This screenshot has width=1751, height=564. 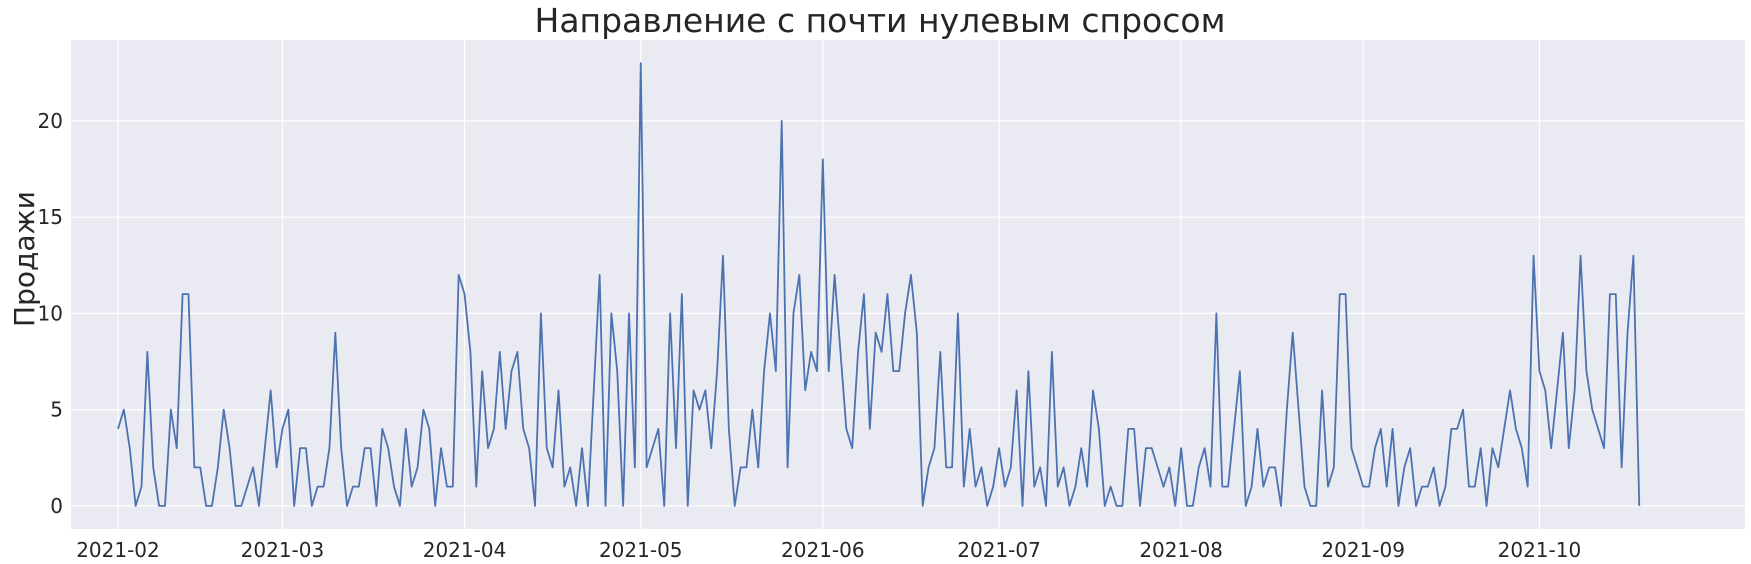 What do you see at coordinates (283, 550) in the screenshot?
I see `x-tick-label: 2021-03` at bounding box center [283, 550].